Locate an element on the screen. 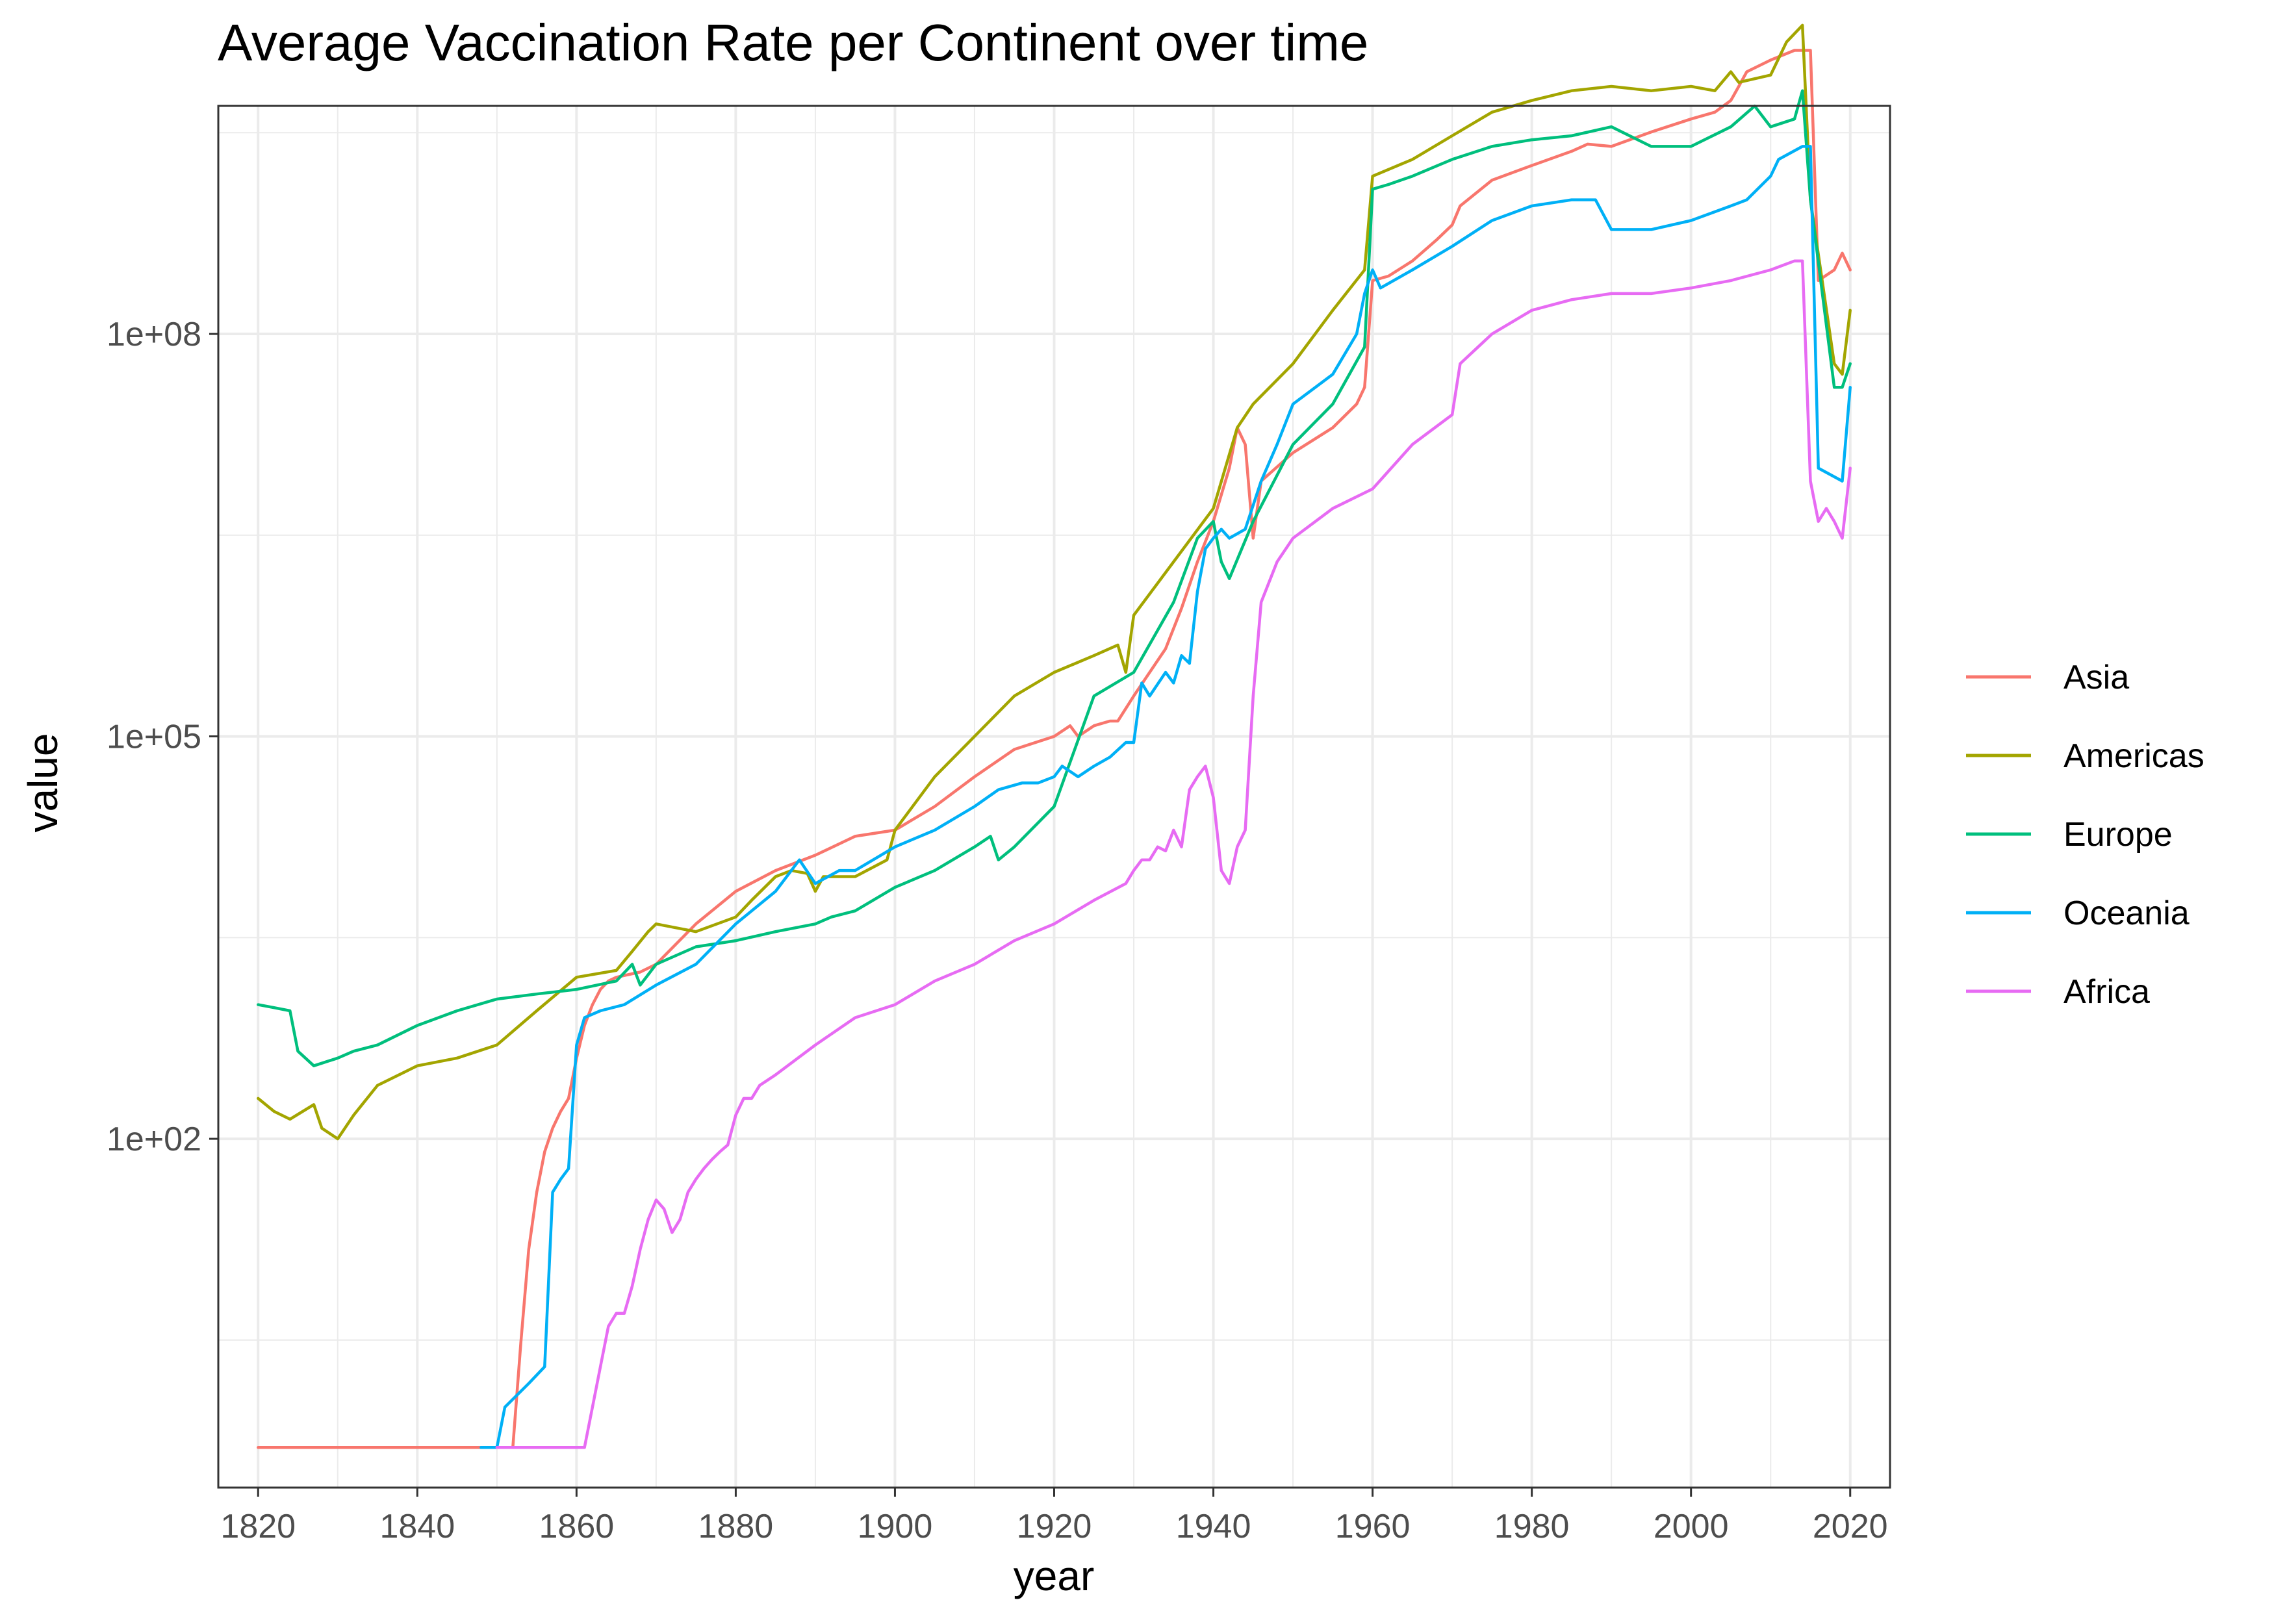  x-tick-label: 1820 is located at coordinates (258, 1526).